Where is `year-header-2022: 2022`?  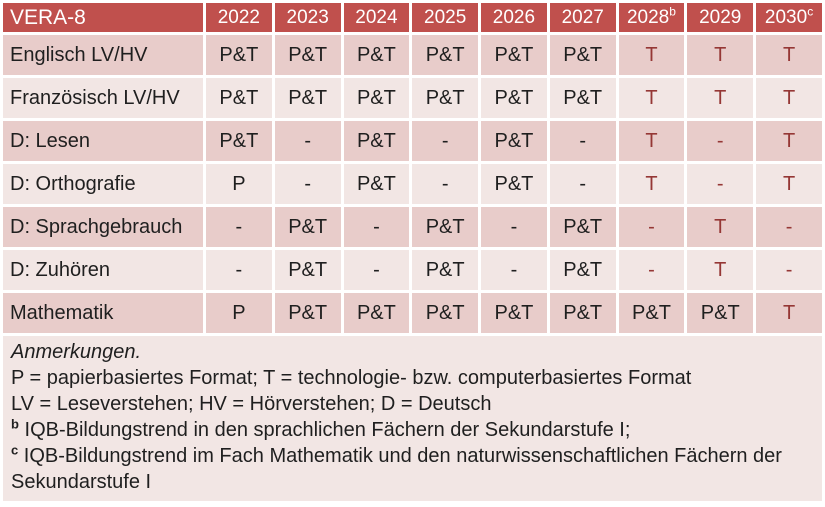
year-header-2022: 2022 is located at coordinates (239, 17).